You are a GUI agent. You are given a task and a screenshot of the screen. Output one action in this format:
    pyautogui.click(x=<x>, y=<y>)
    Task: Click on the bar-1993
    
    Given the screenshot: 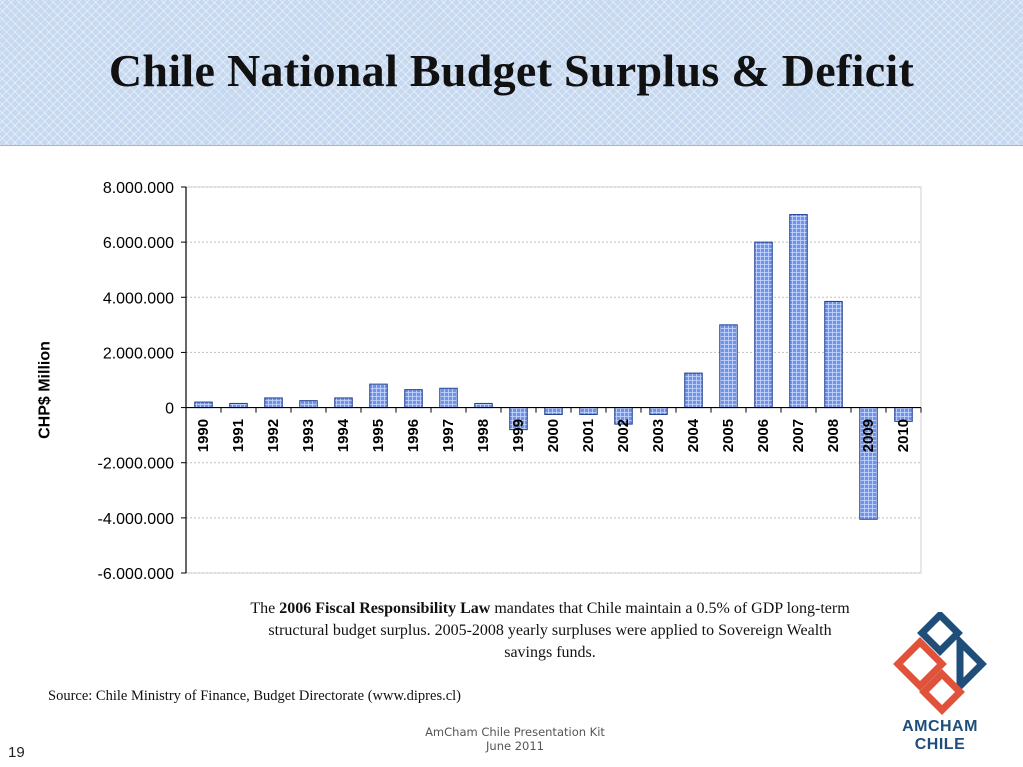 What is the action you would take?
    pyautogui.click(x=308, y=404)
    